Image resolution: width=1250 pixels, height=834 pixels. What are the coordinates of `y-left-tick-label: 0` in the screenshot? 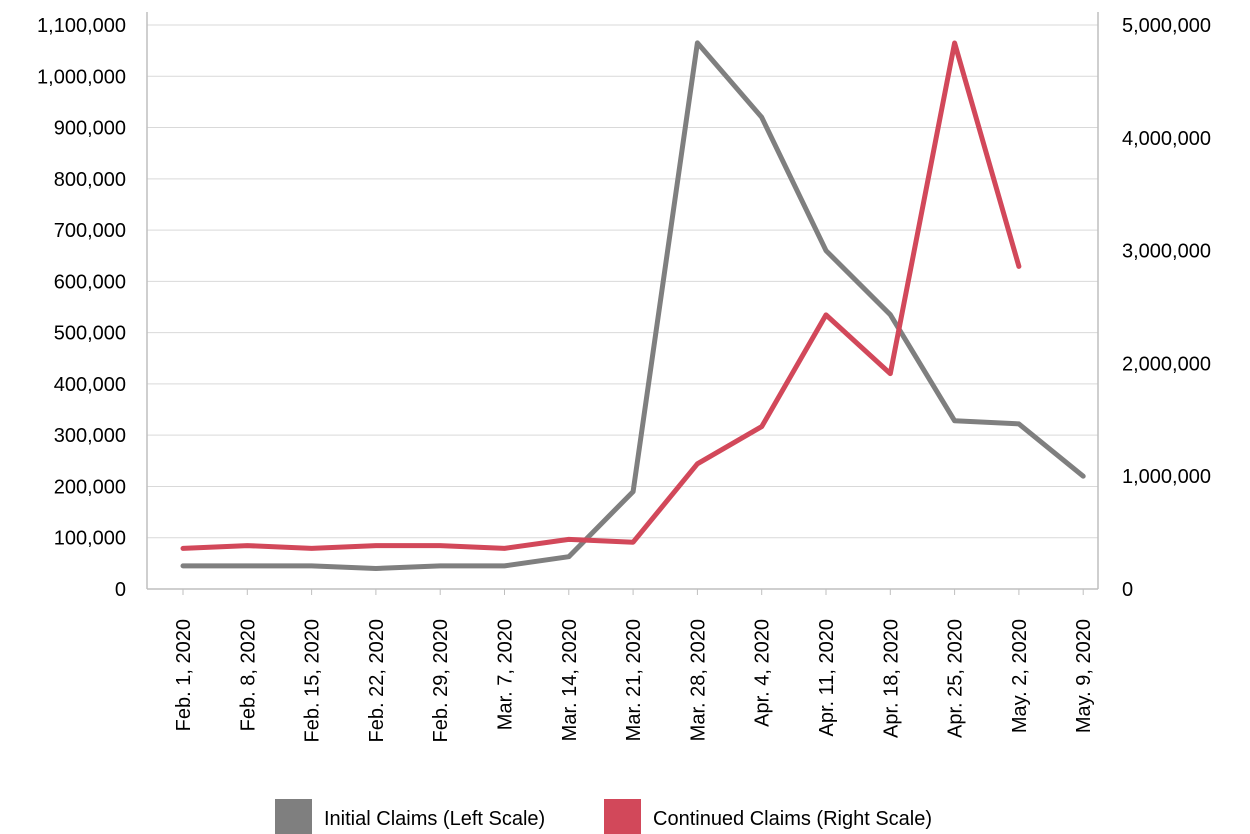 It's located at (120, 590).